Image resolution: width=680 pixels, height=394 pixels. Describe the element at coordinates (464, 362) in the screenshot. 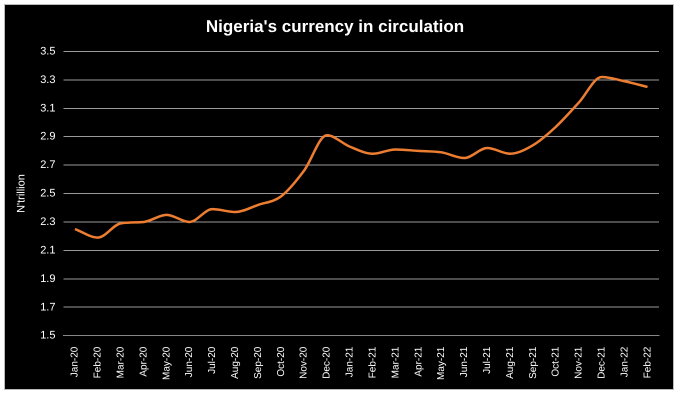

I see `x-tick-label: Jun-21` at that location.